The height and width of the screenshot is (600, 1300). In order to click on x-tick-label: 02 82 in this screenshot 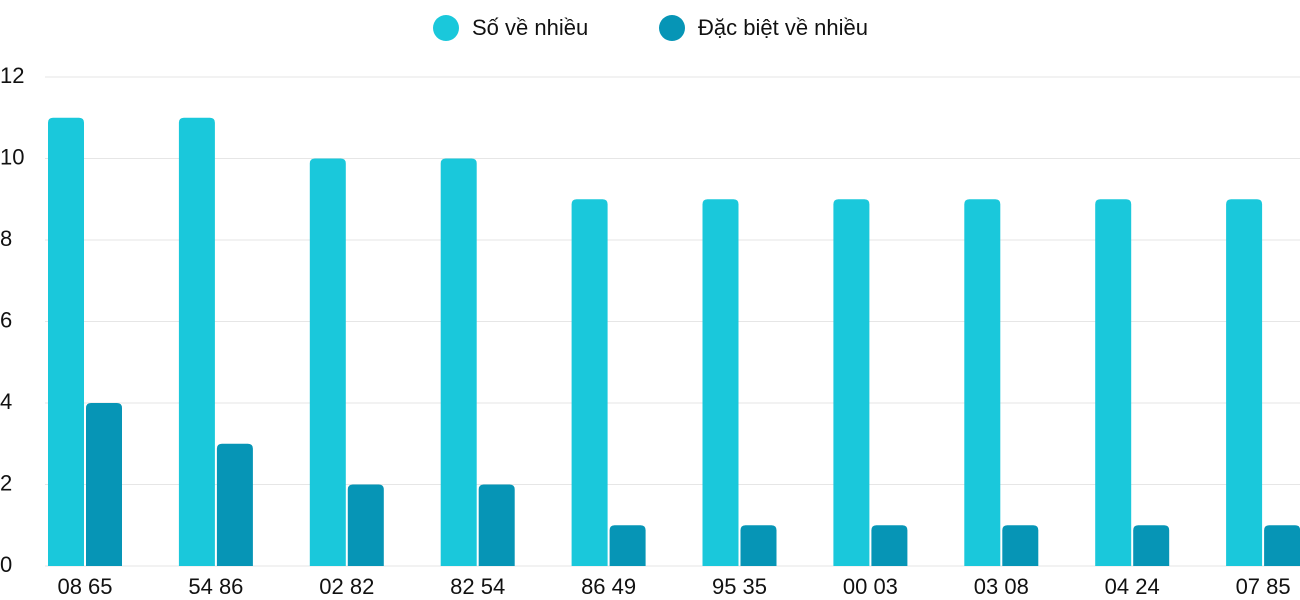, I will do `click(346, 586)`.